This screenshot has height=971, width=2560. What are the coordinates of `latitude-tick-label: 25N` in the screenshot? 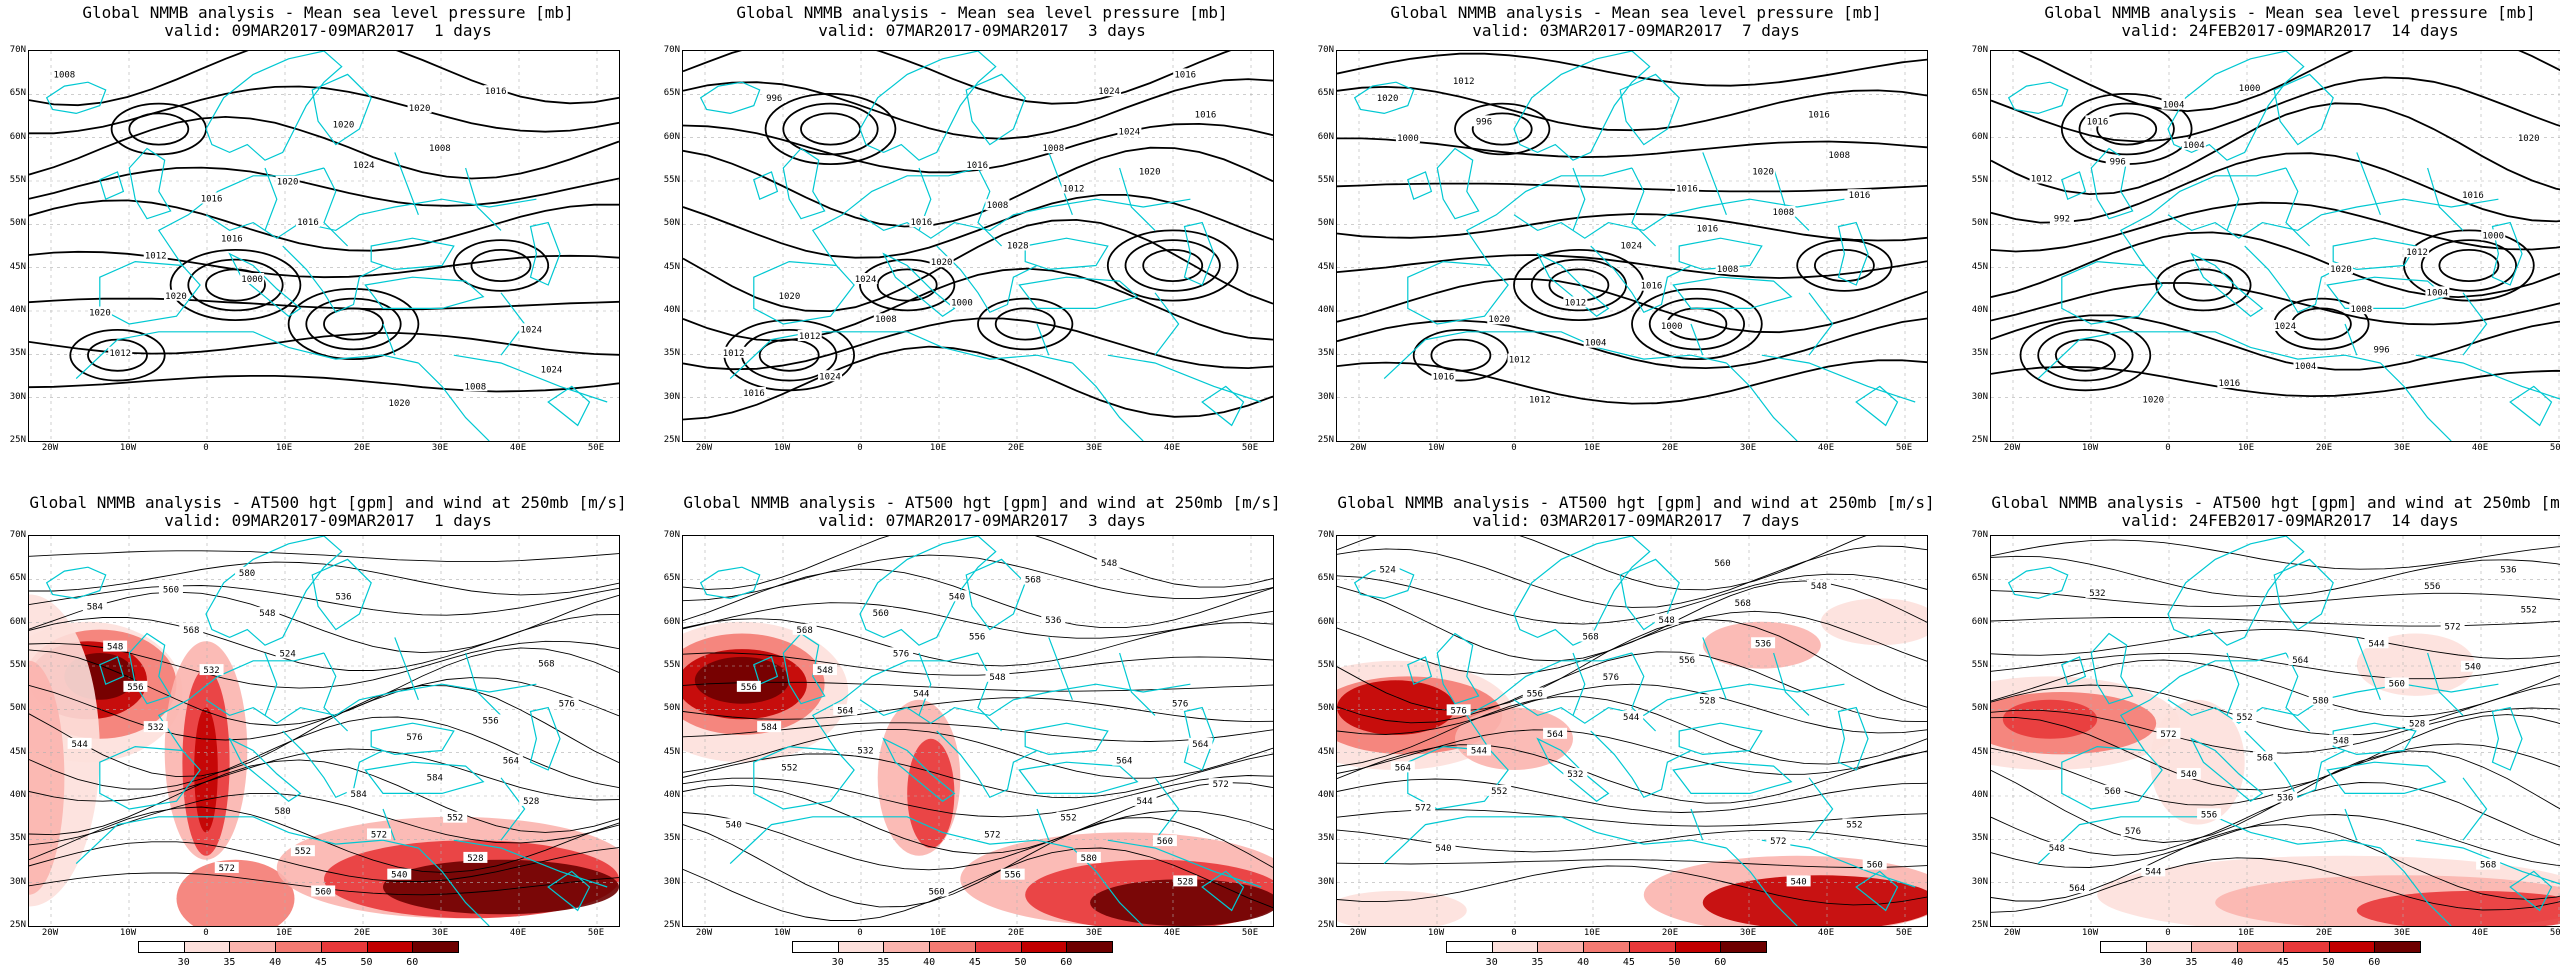 It's located at (1325, 925).